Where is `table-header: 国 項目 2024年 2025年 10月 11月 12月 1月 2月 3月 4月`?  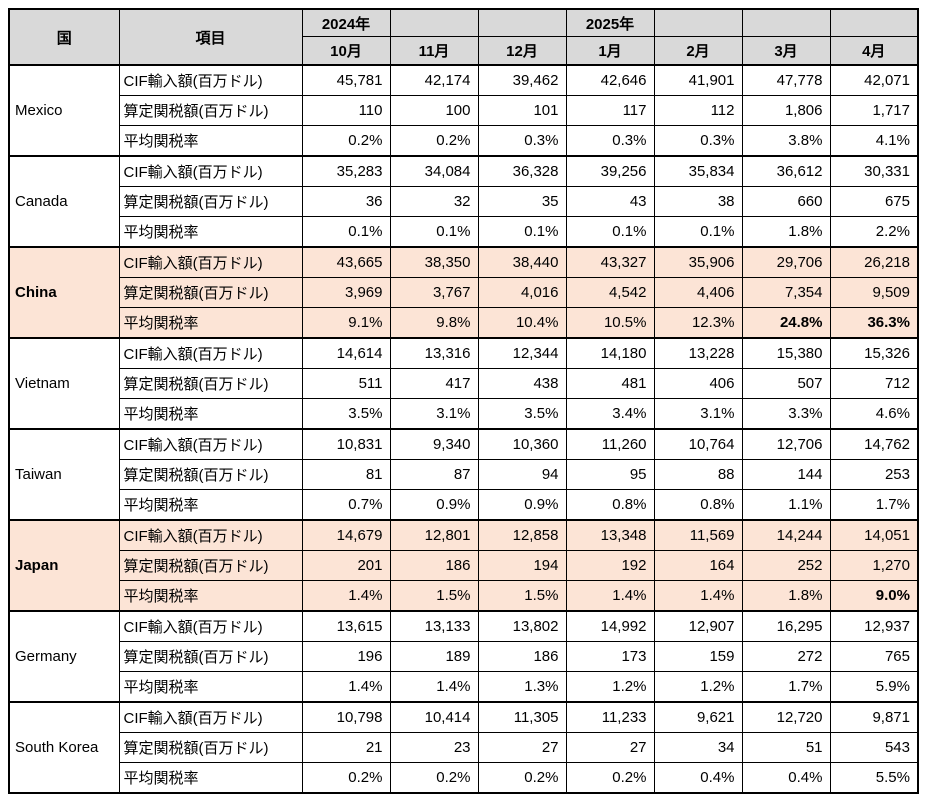 table-header: 国 項目 2024年 2025年 10月 11月 12月 1月 2月 3月 4月 is located at coordinates (463, 37).